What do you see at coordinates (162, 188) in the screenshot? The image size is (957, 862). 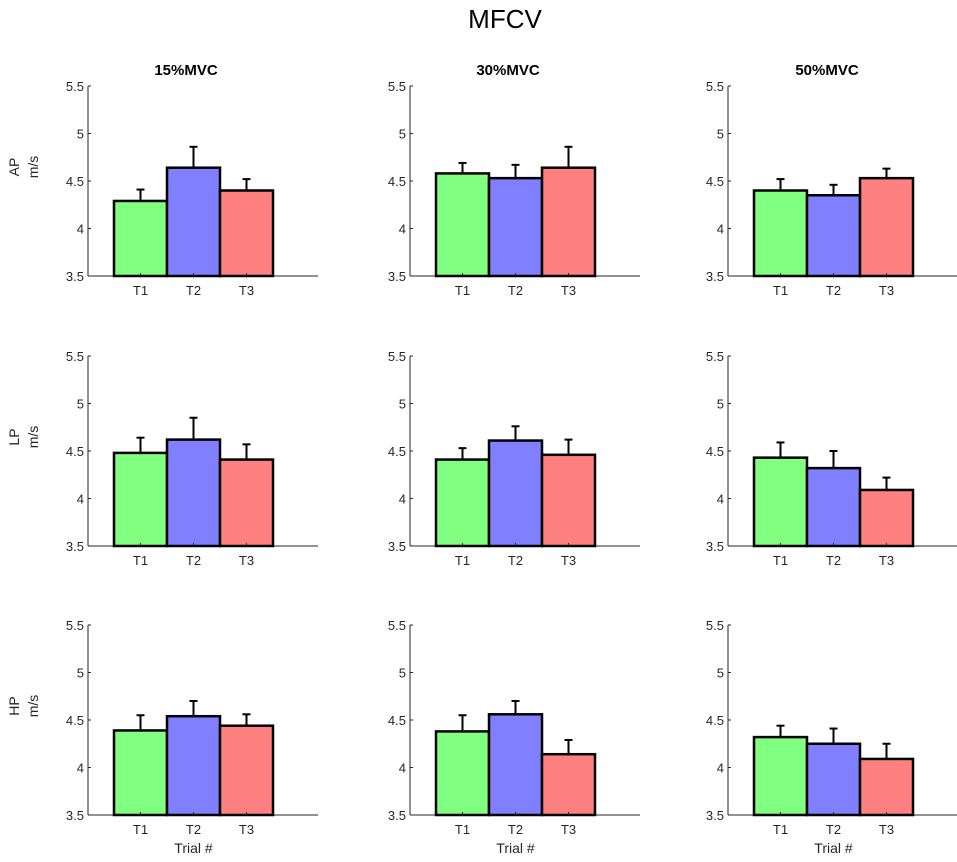 I see `panel-ap-15mvc: 3.5 4 4.5 5 5.5 T1 T2 T3 AP m/s` at bounding box center [162, 188].